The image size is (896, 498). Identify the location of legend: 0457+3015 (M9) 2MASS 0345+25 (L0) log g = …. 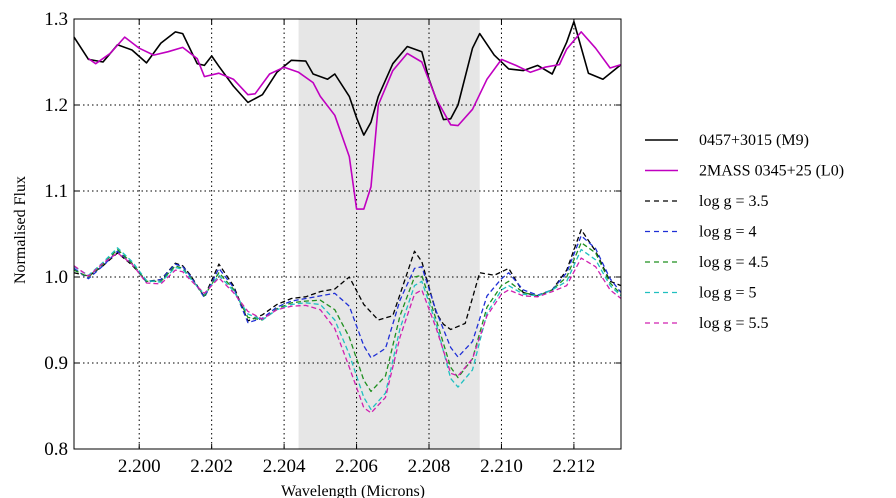
(744, 232).